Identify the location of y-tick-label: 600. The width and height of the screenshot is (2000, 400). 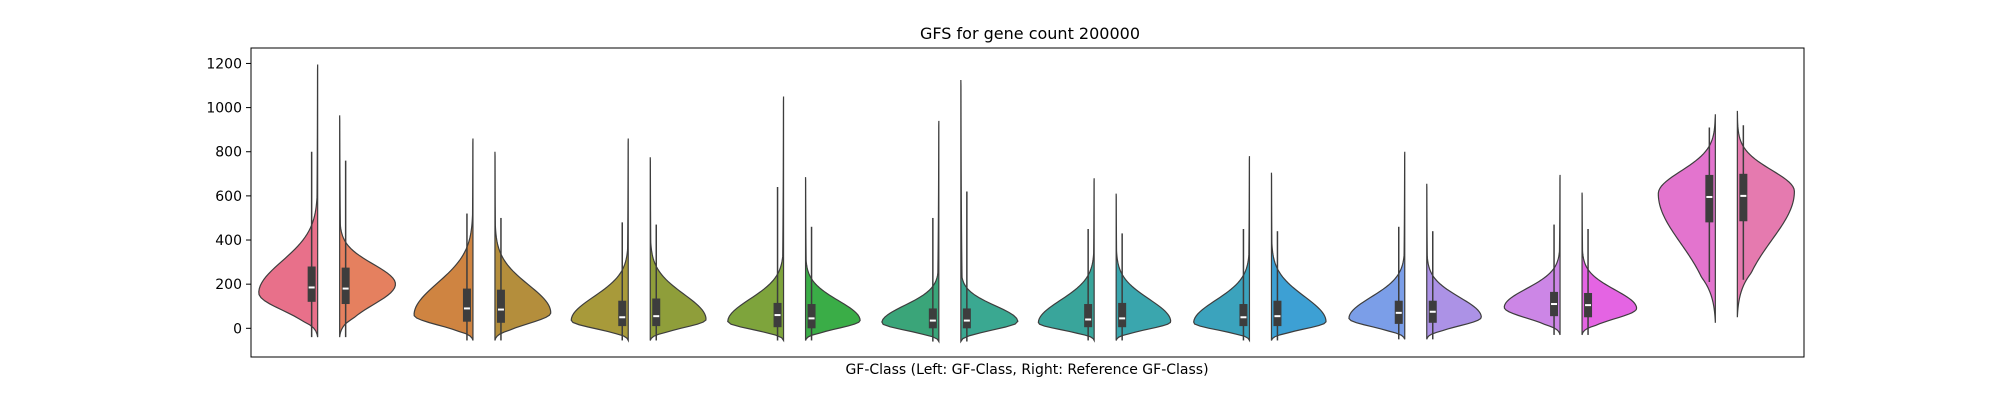
(228, 197).